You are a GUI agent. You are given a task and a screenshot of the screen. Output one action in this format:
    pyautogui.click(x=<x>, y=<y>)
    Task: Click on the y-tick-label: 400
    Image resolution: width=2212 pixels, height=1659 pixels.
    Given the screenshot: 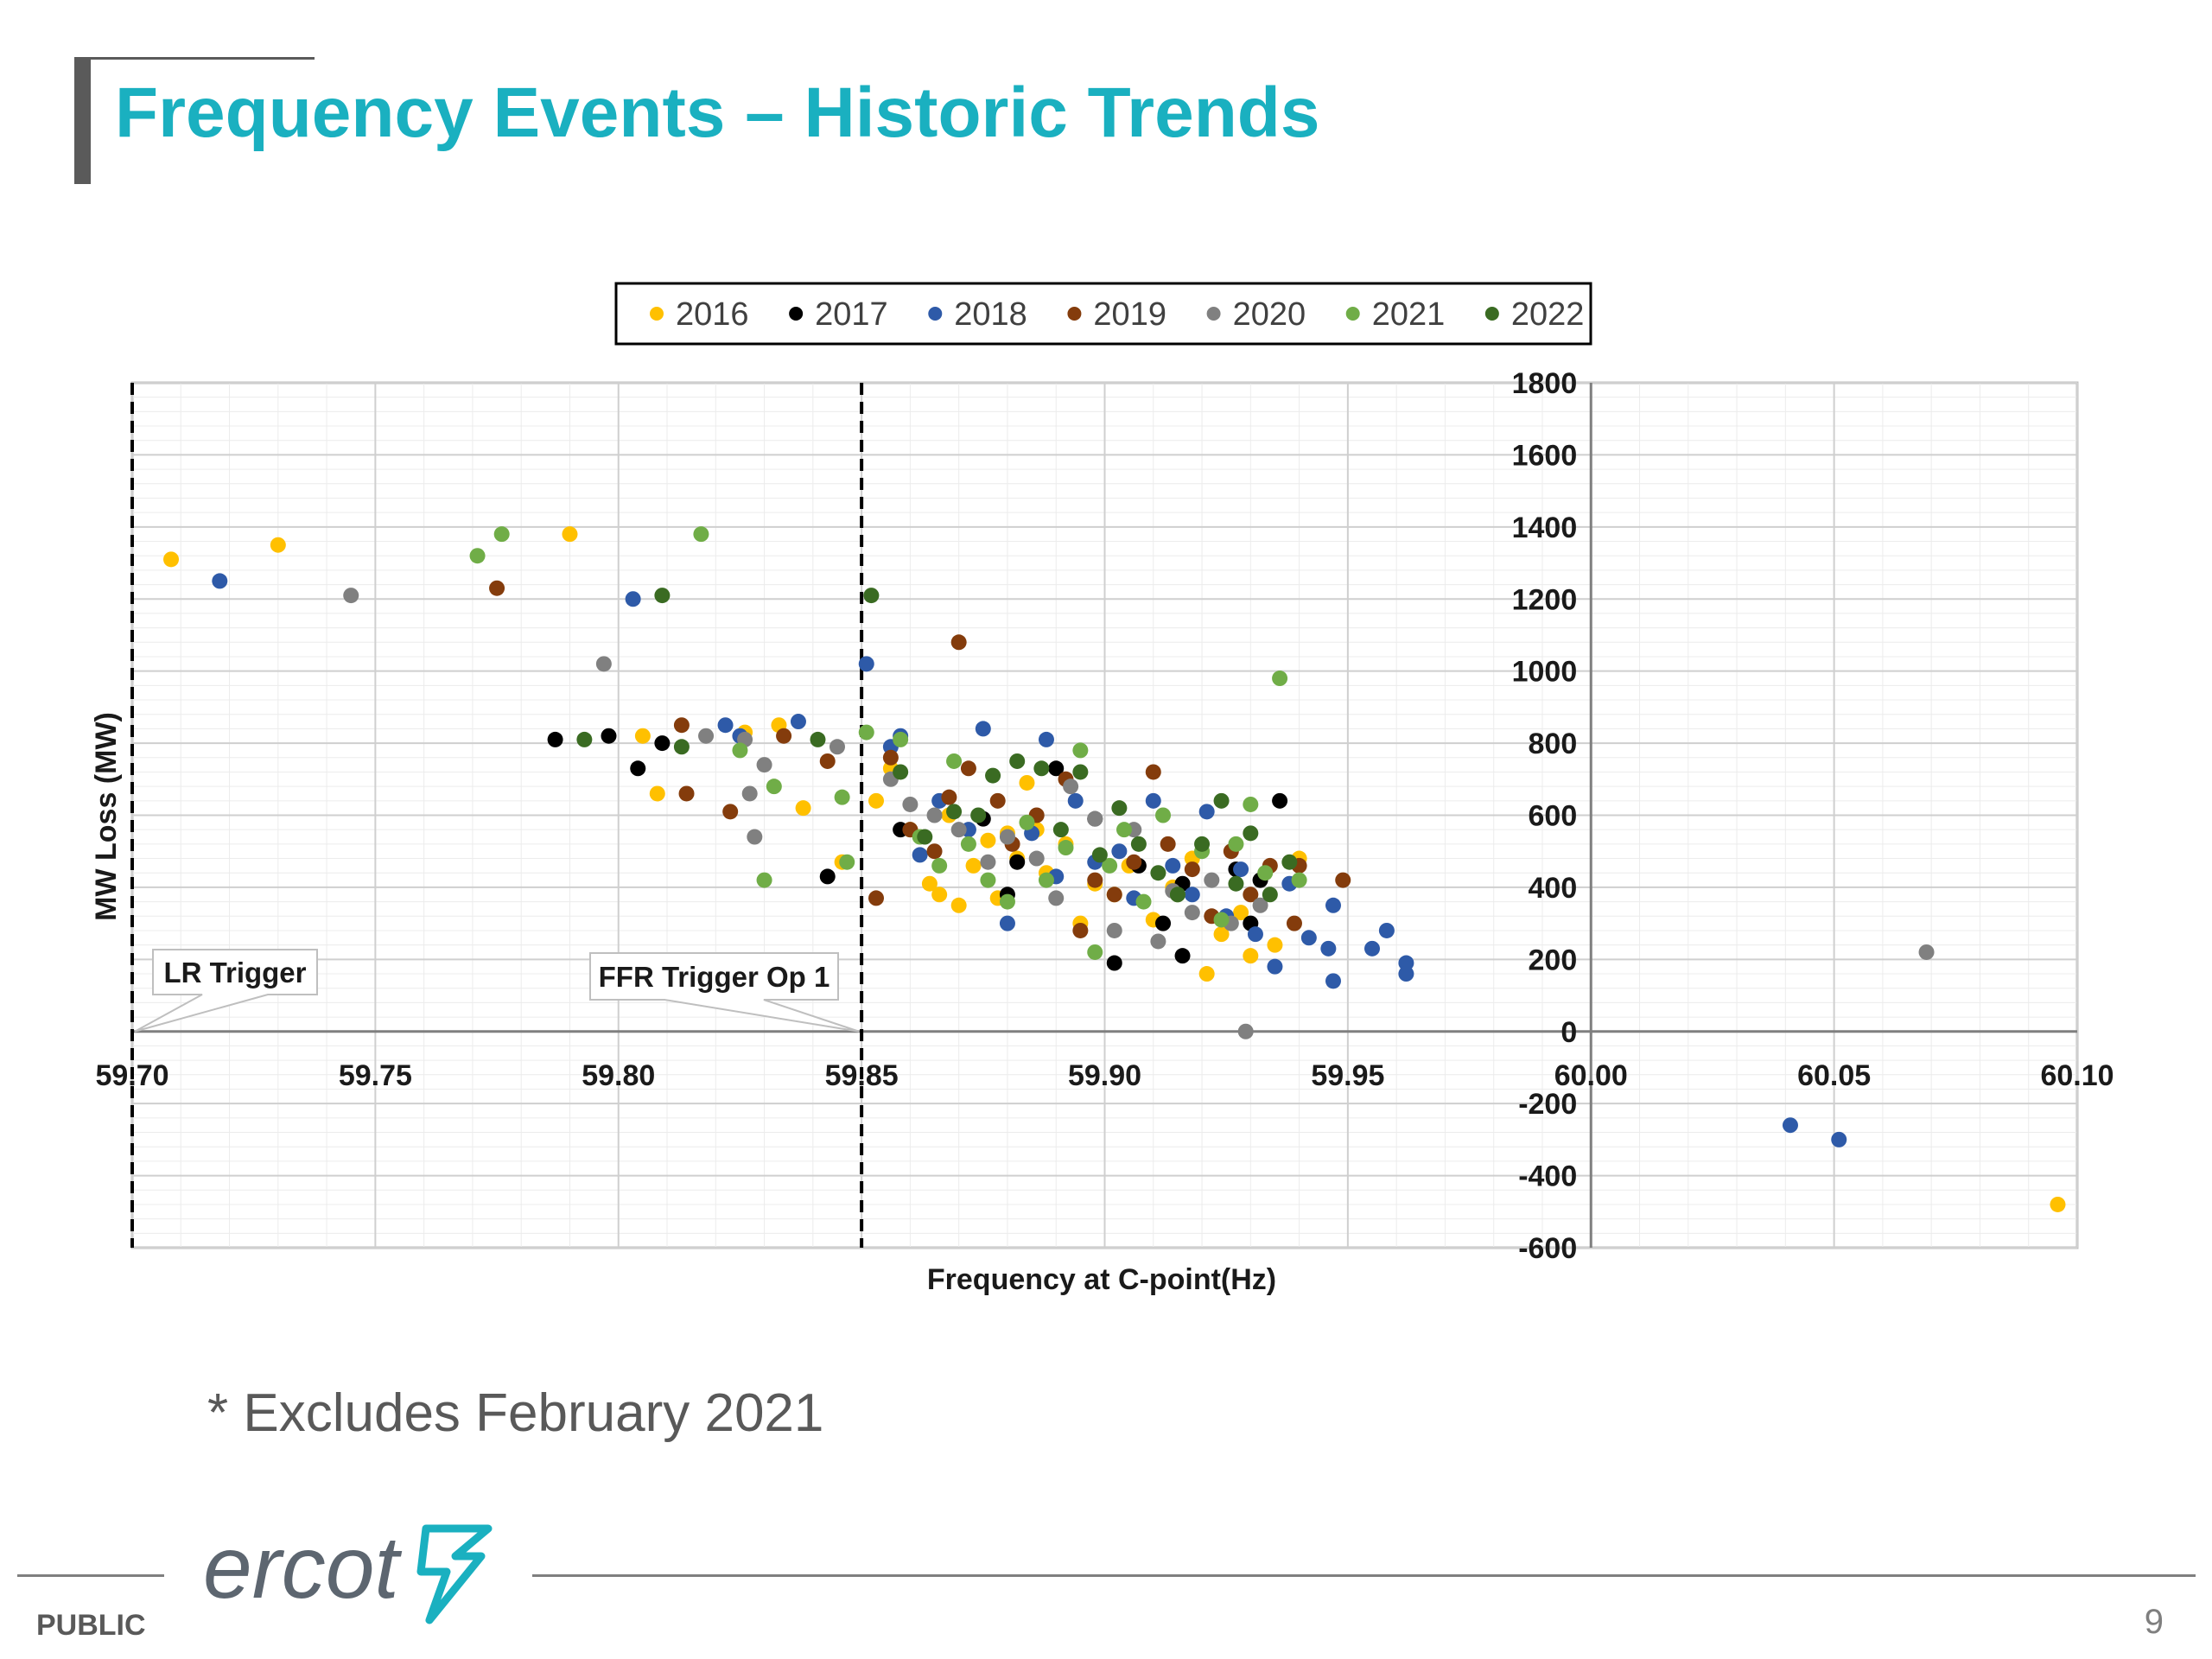 What is the action you would take?
    pyautogui.click(x=1553, y=888)
    